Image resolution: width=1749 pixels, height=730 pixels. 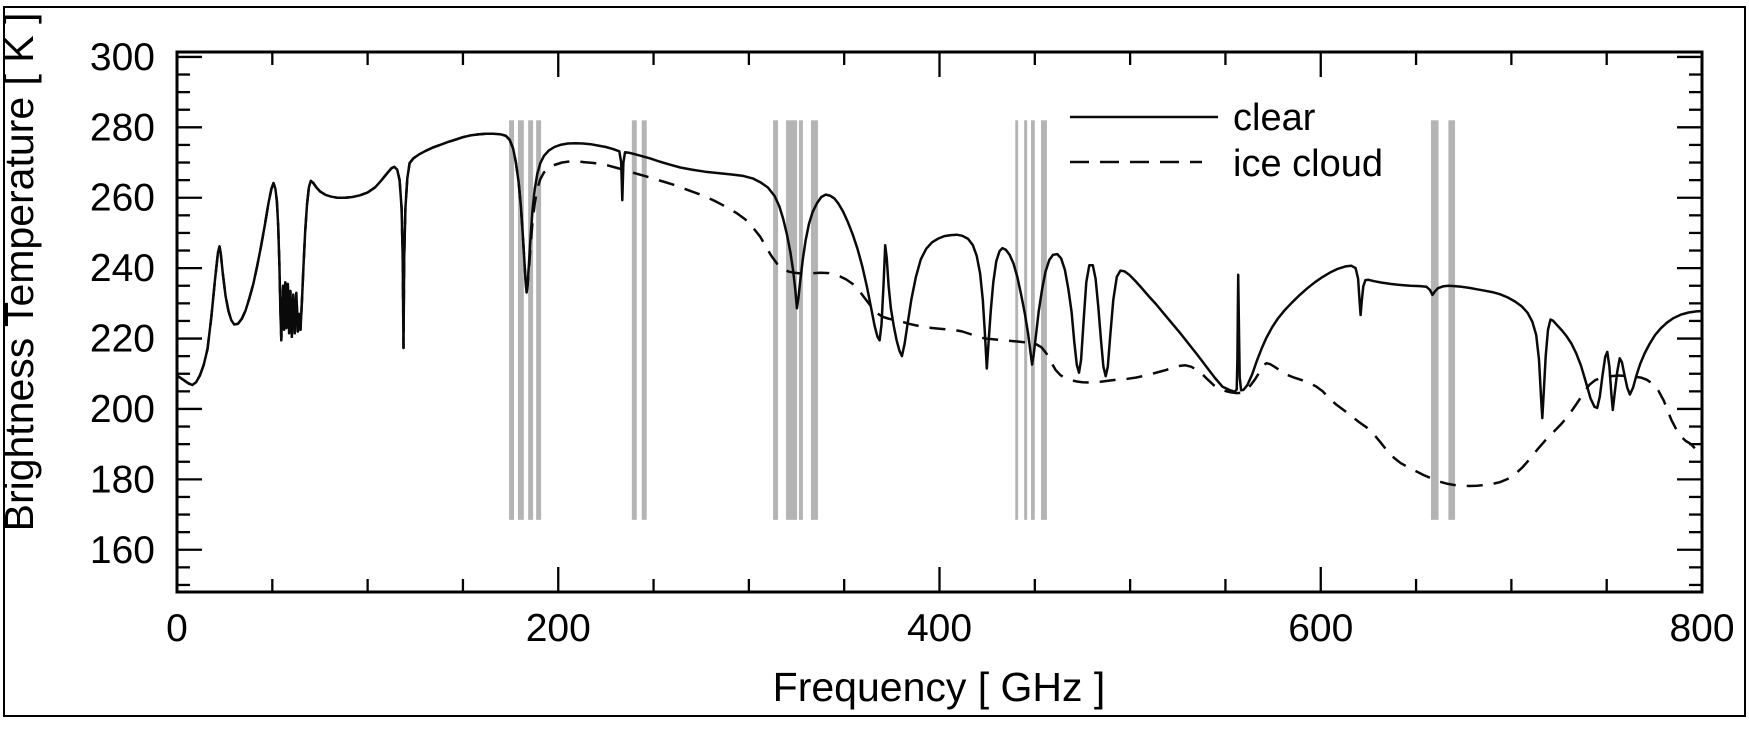 I want to click on y-tick-label: 260, so click(x=122, y=198).